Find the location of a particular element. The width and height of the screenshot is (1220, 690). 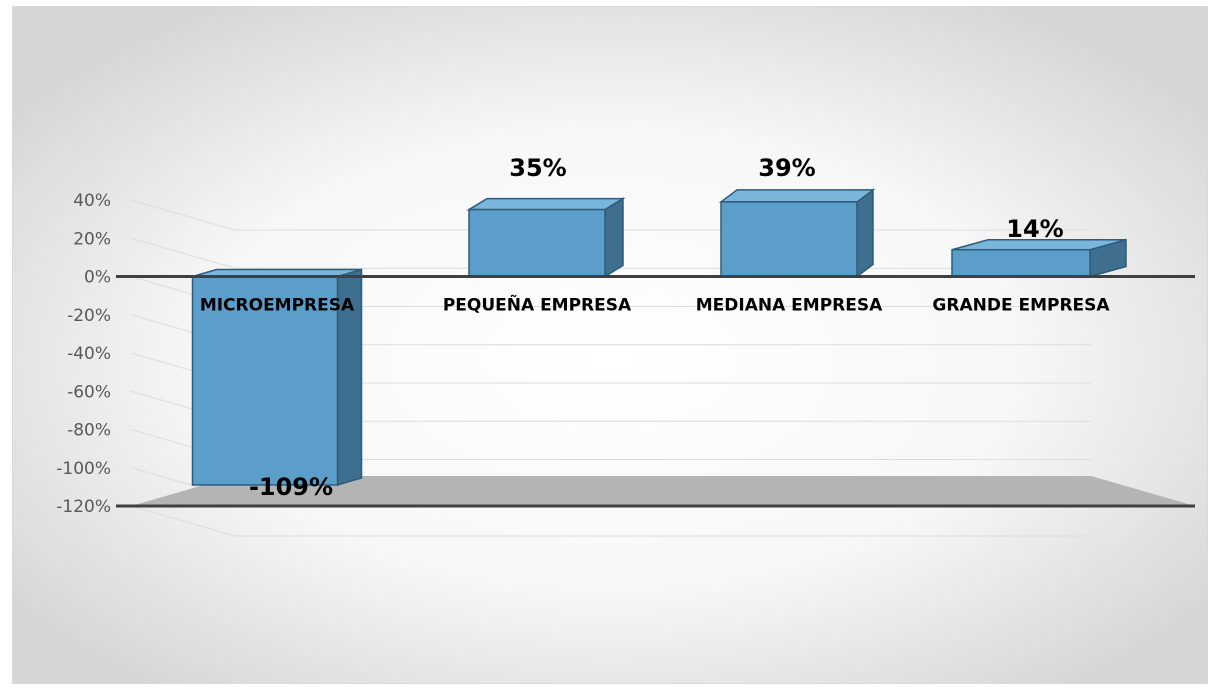

data-label: 14% is located at coordinates (1034, 229).